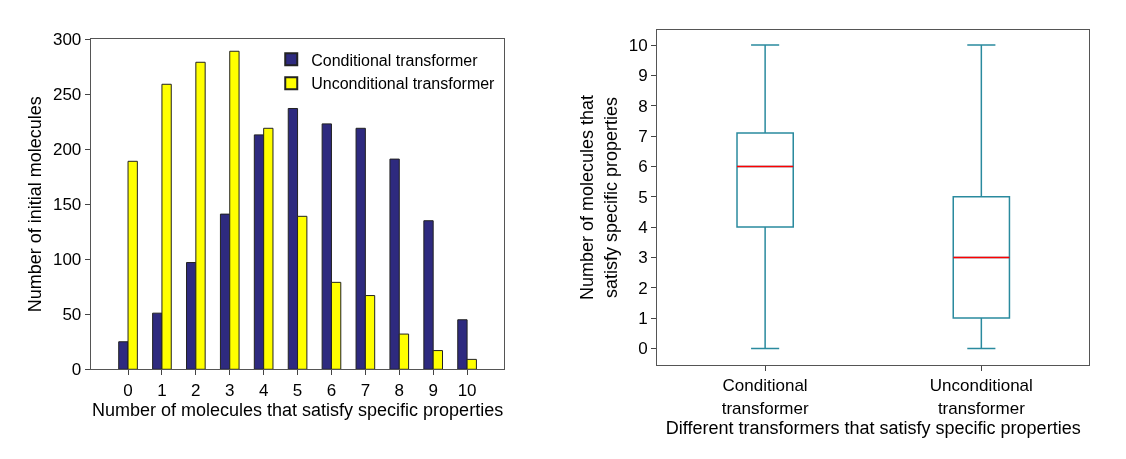 The image size is (1126, 459). What do you see at coordinates (128, 390) in the screenshot?
I see `x-tick-label: 0` at bounding box center [128, 390].